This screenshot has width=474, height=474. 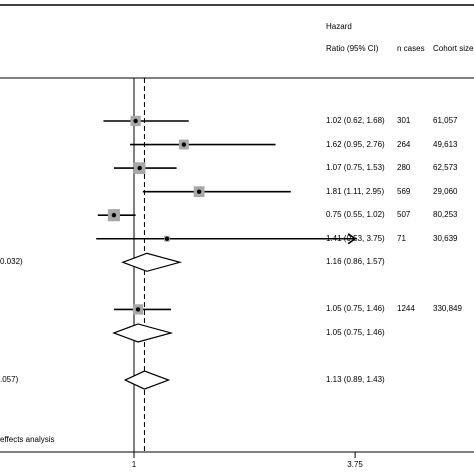 What do you see at coordinates (11, 262) in the screenshot?
I see `row-label-6: 0.032)` at bounding box center [11, 262].